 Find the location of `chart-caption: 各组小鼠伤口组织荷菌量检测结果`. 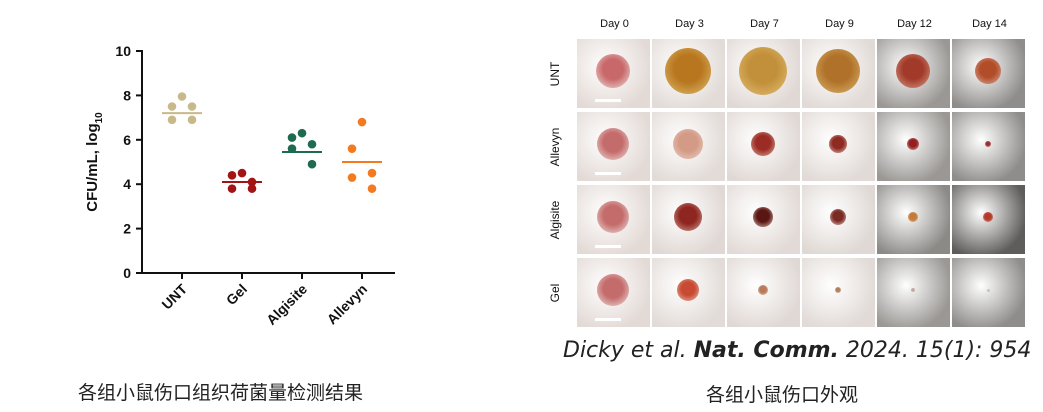

chart-caption: 各组小鼠伤口组织荷菌量检测结果 is located at coordinates (221, 393).